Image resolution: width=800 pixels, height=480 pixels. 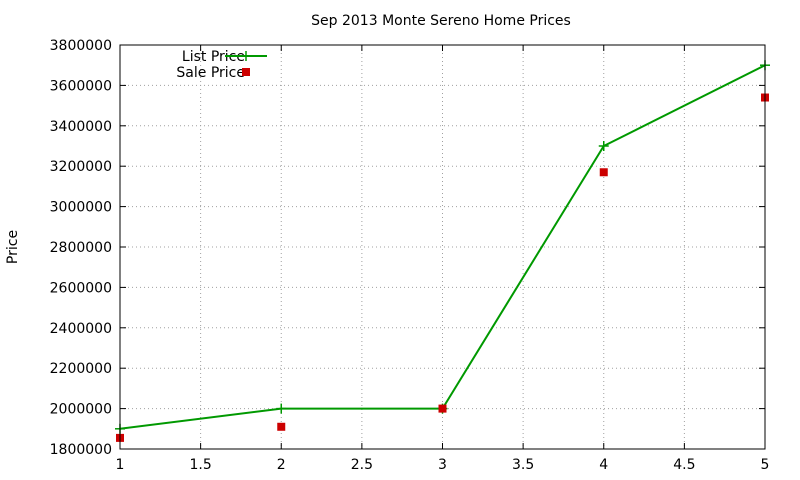 What do you see at coordinates (81, 288) in the screenshot?
I see `y-tick-label: 2600000` at bounding box center [81, 288].